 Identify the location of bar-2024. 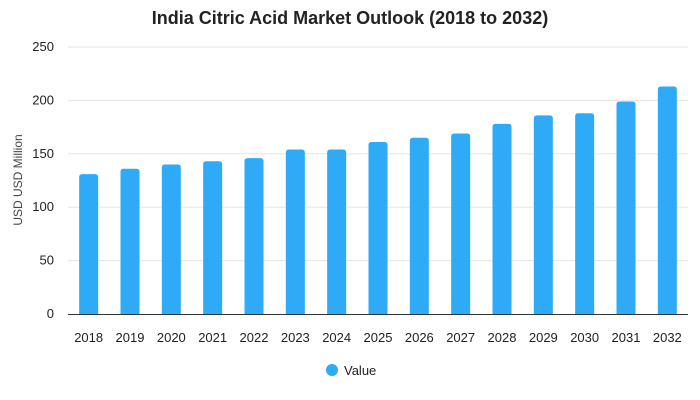
(337, 231).